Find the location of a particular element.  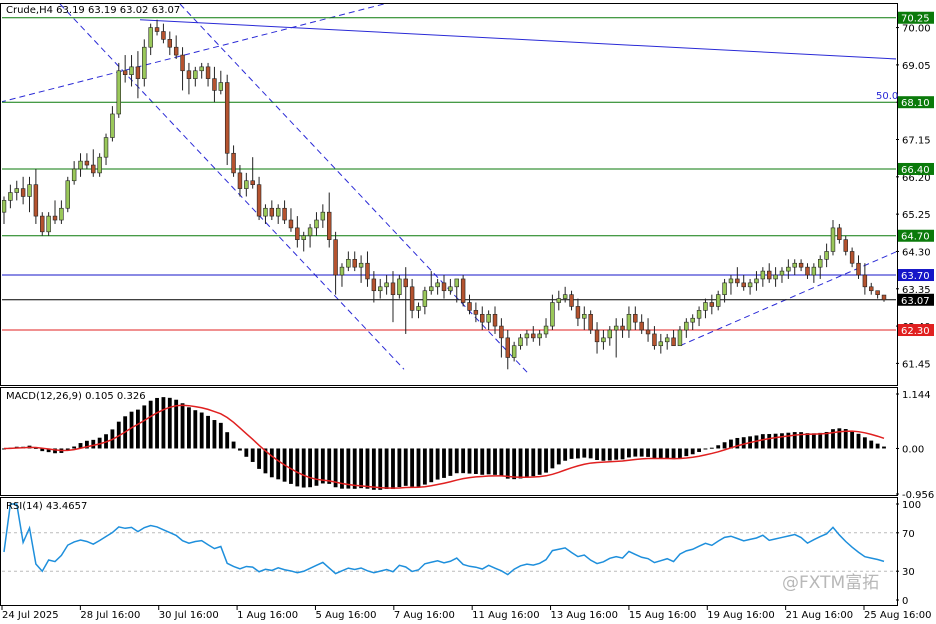

price-tick-label: 66.20 is located at coordinates (916, 178).